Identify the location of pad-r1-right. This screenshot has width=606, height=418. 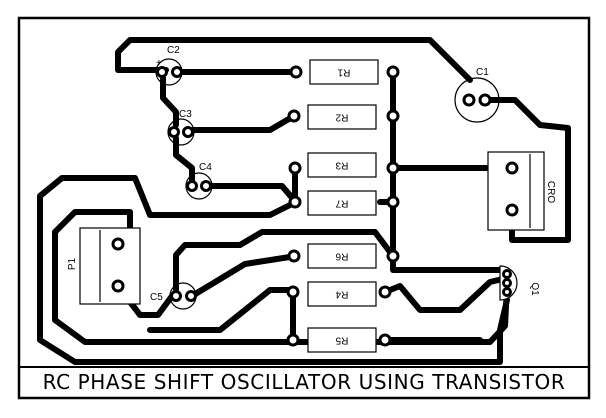
(393, 72).